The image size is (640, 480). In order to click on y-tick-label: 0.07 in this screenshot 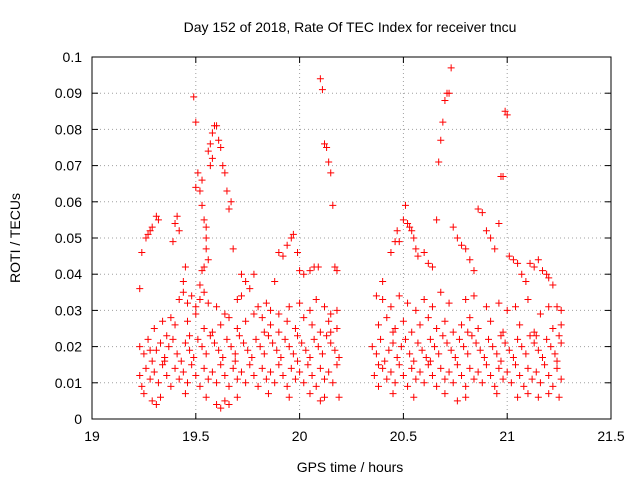, I will do `click(68, 166)`.